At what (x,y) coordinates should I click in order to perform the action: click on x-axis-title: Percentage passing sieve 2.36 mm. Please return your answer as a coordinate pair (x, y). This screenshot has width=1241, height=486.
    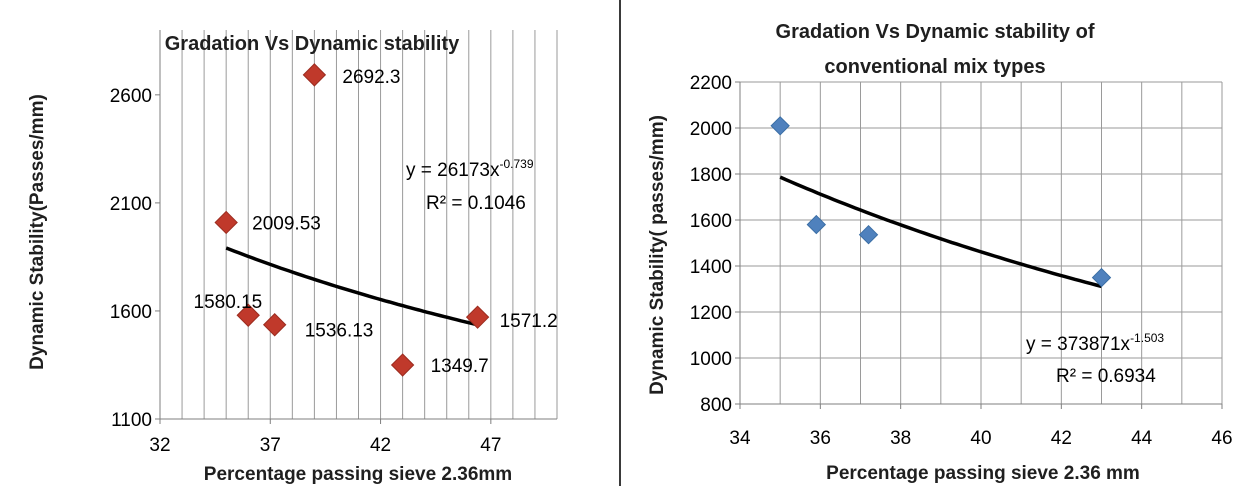
    Looking at the image, I should click on (983, 473).